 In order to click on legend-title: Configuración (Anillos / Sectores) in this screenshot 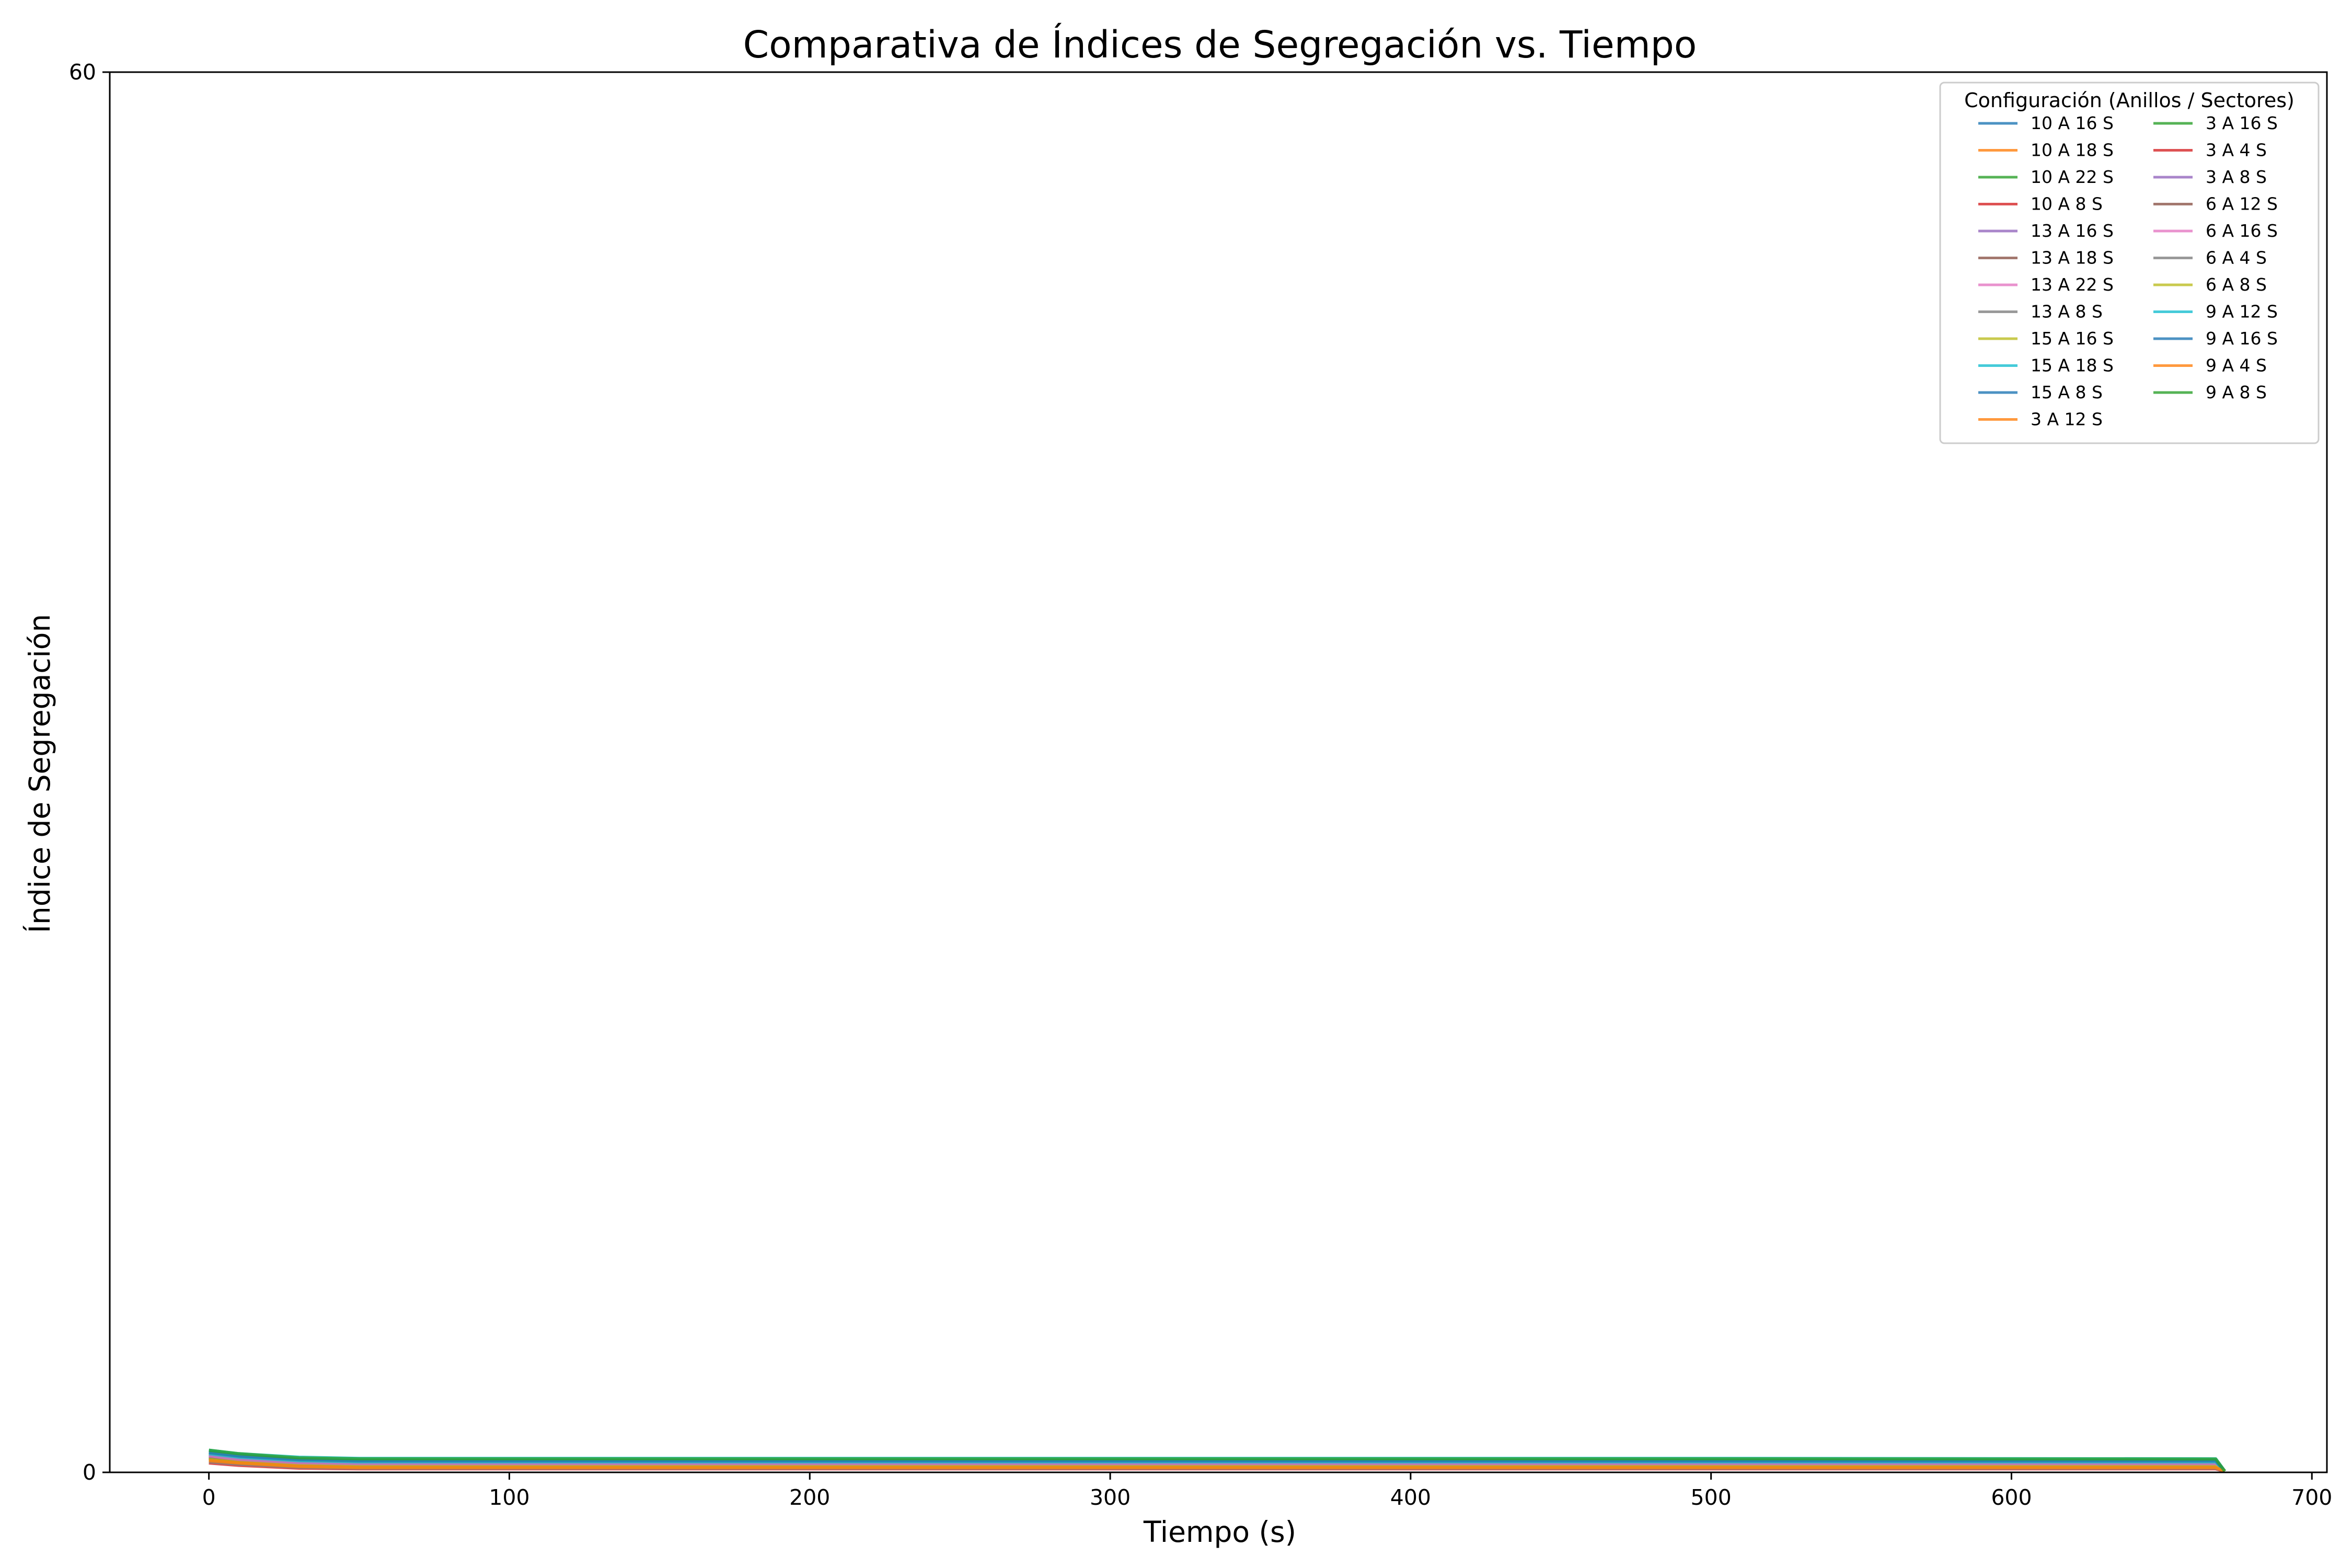, I will do `click(2129, 100)`.